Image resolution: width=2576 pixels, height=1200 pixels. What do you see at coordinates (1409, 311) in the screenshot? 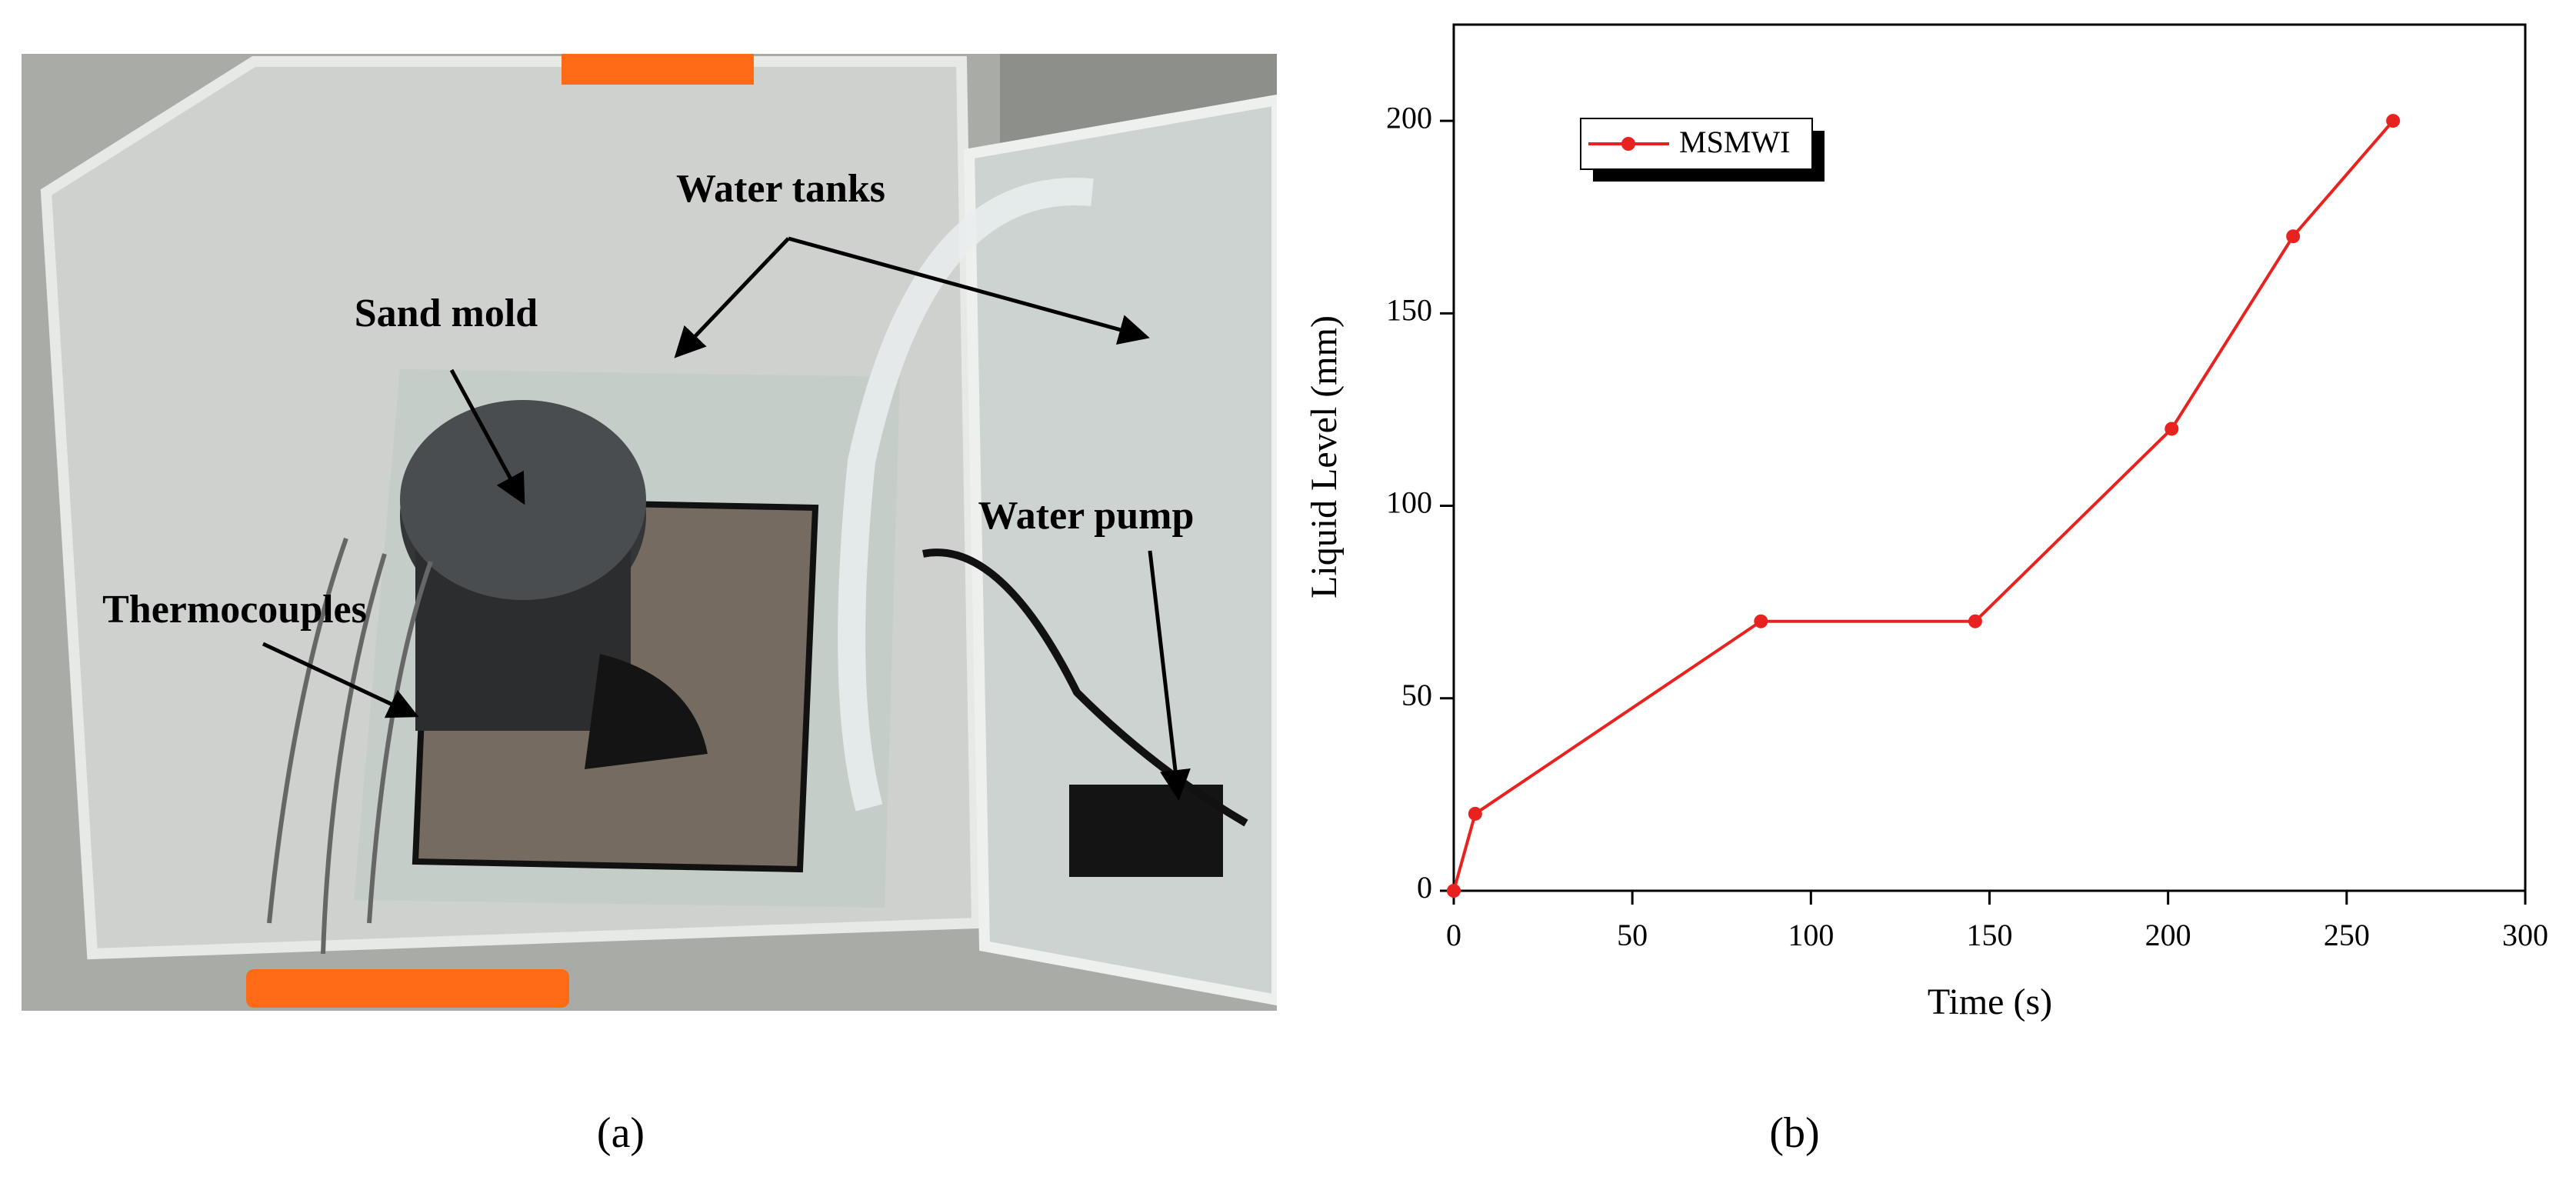
I see `y-tick-label: 150` at bounding box center [1409, 311].